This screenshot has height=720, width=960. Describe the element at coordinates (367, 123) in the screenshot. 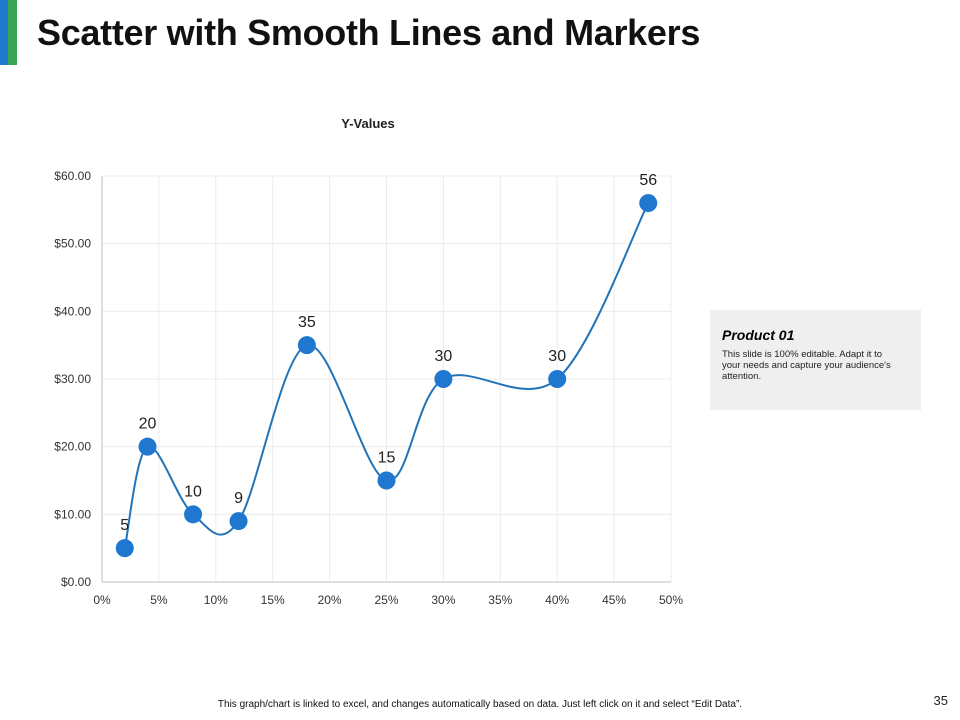

I see `chart-title: Y-Values` at that location.